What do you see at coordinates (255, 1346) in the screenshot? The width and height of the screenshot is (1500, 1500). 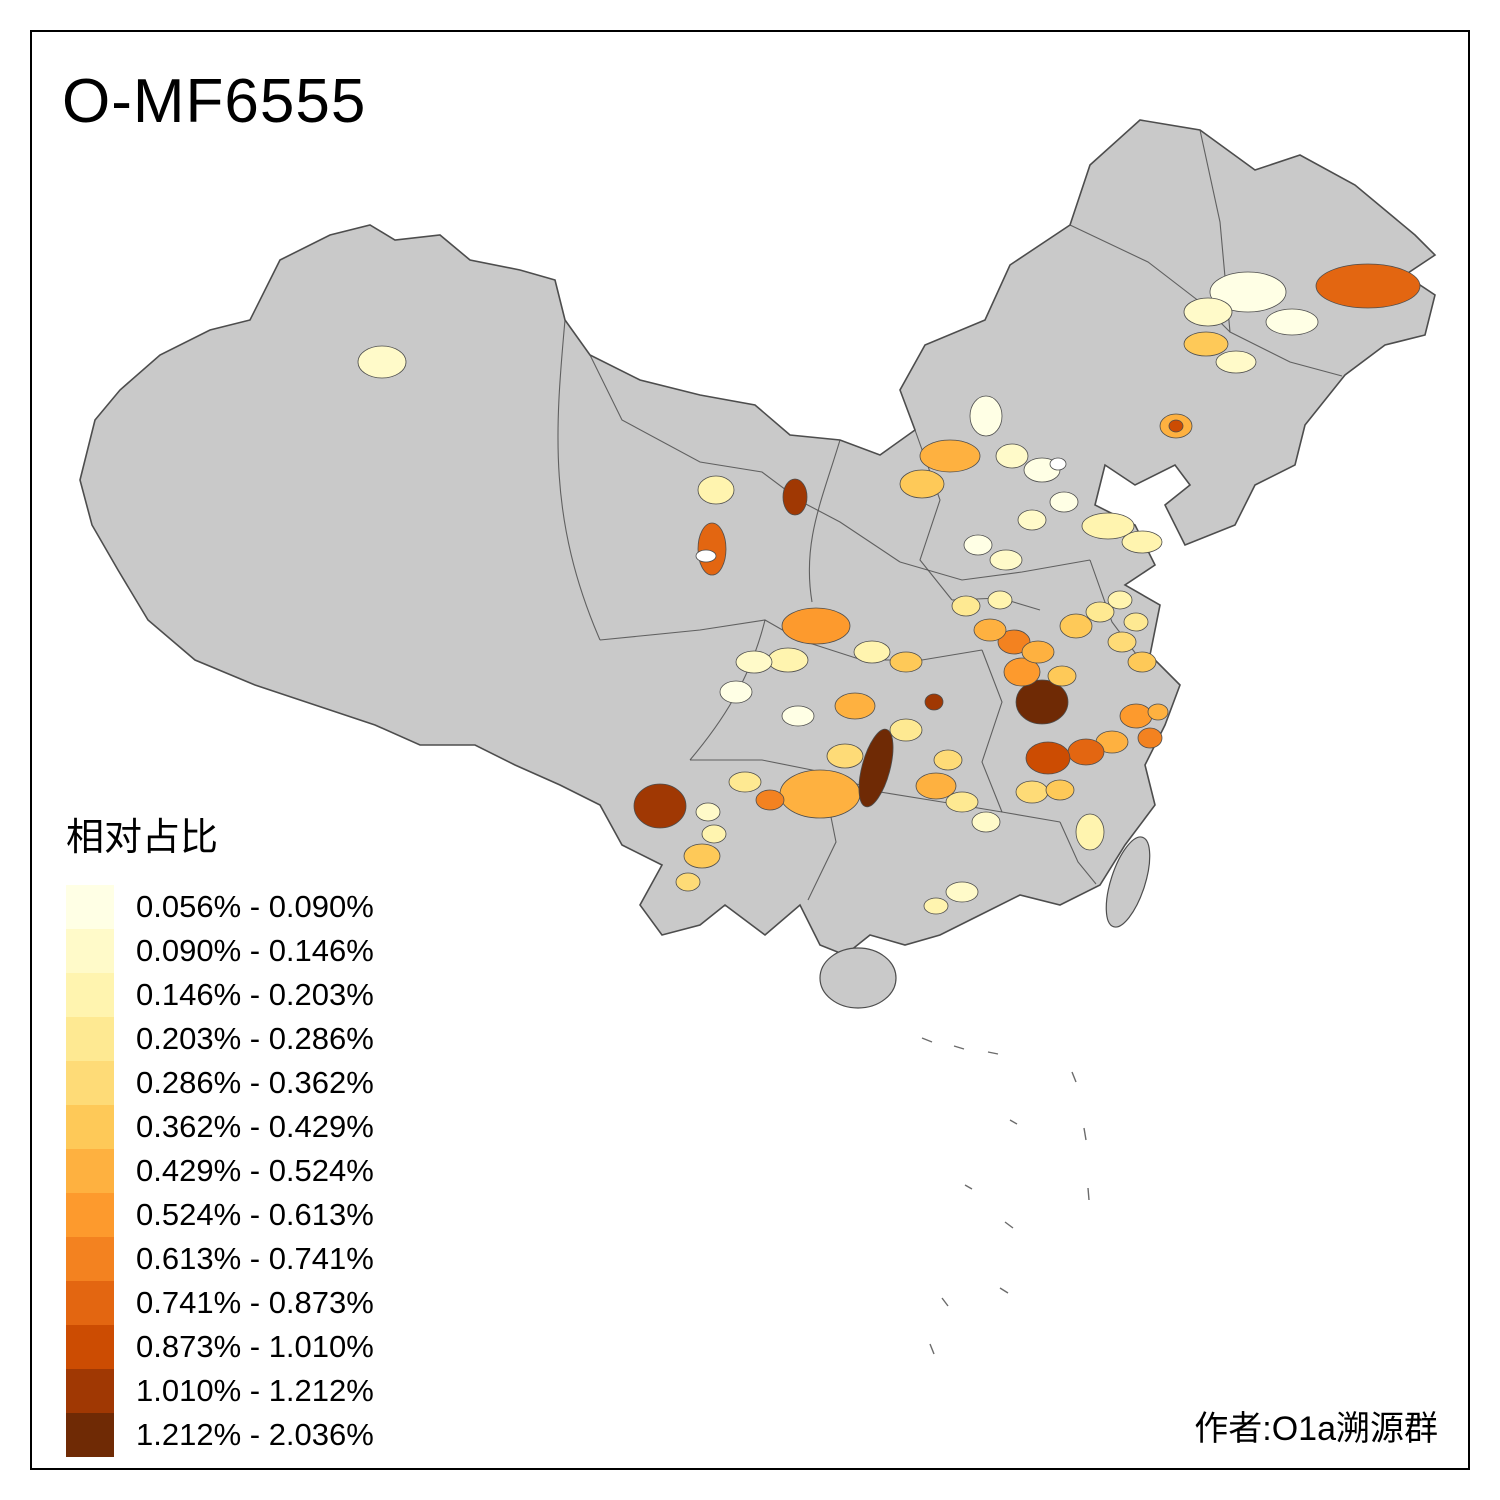 I see `legend-label: 0.873% - 1.010%` at bounding box center [255, 1346].